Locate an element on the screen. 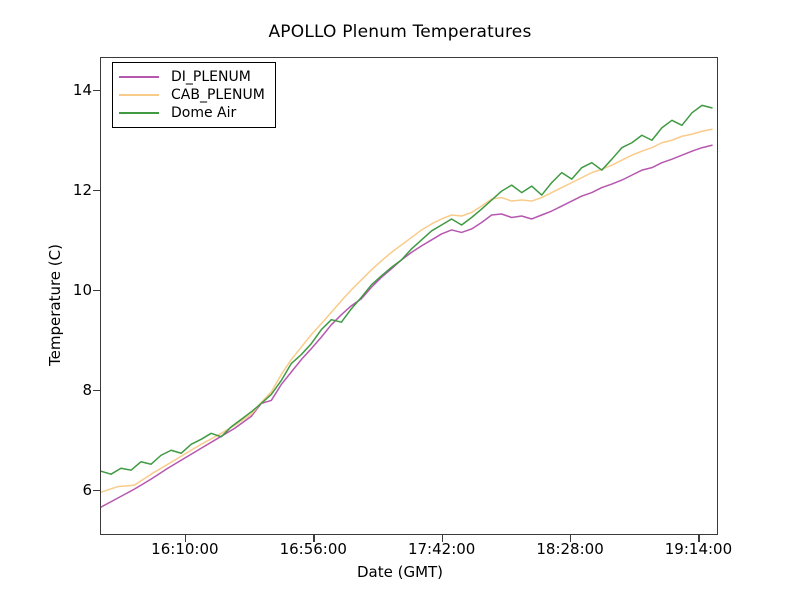 This screenshot has width=800, height=600. legend: DI_PLENUM CAB_PLENUM Dome Air is located at coordinates (194, 95).